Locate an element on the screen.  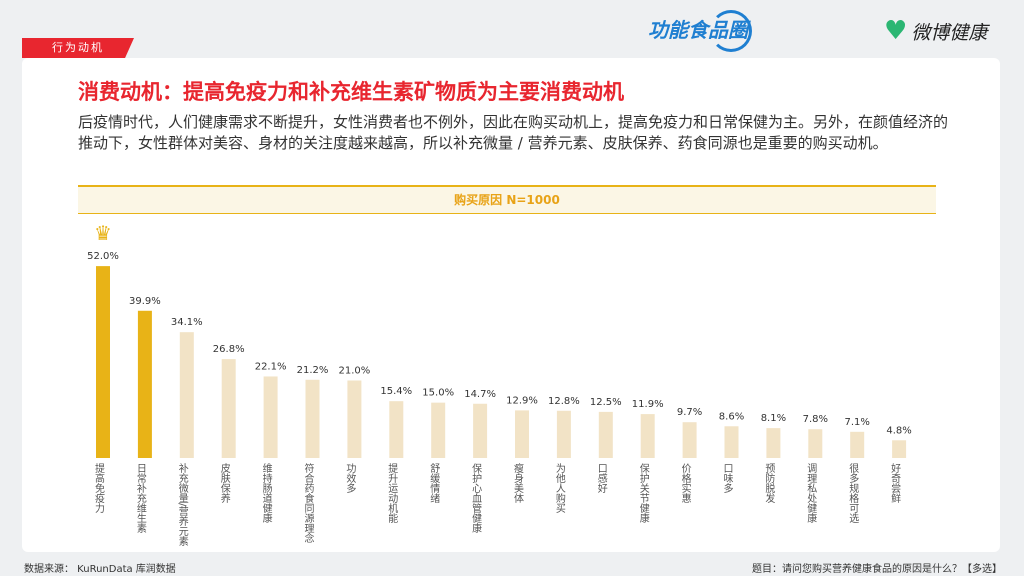
data-label: 12.5% is located at coordinates (606, 402).